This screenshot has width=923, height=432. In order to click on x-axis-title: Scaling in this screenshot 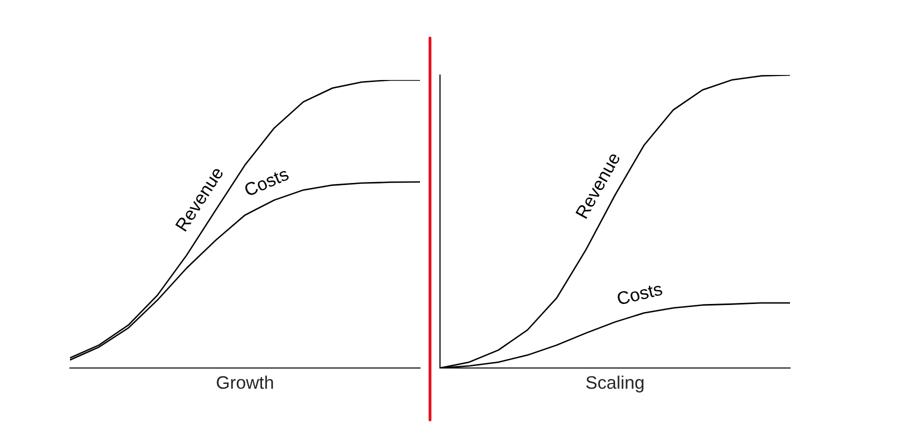, I will do `click(615, 384)`.